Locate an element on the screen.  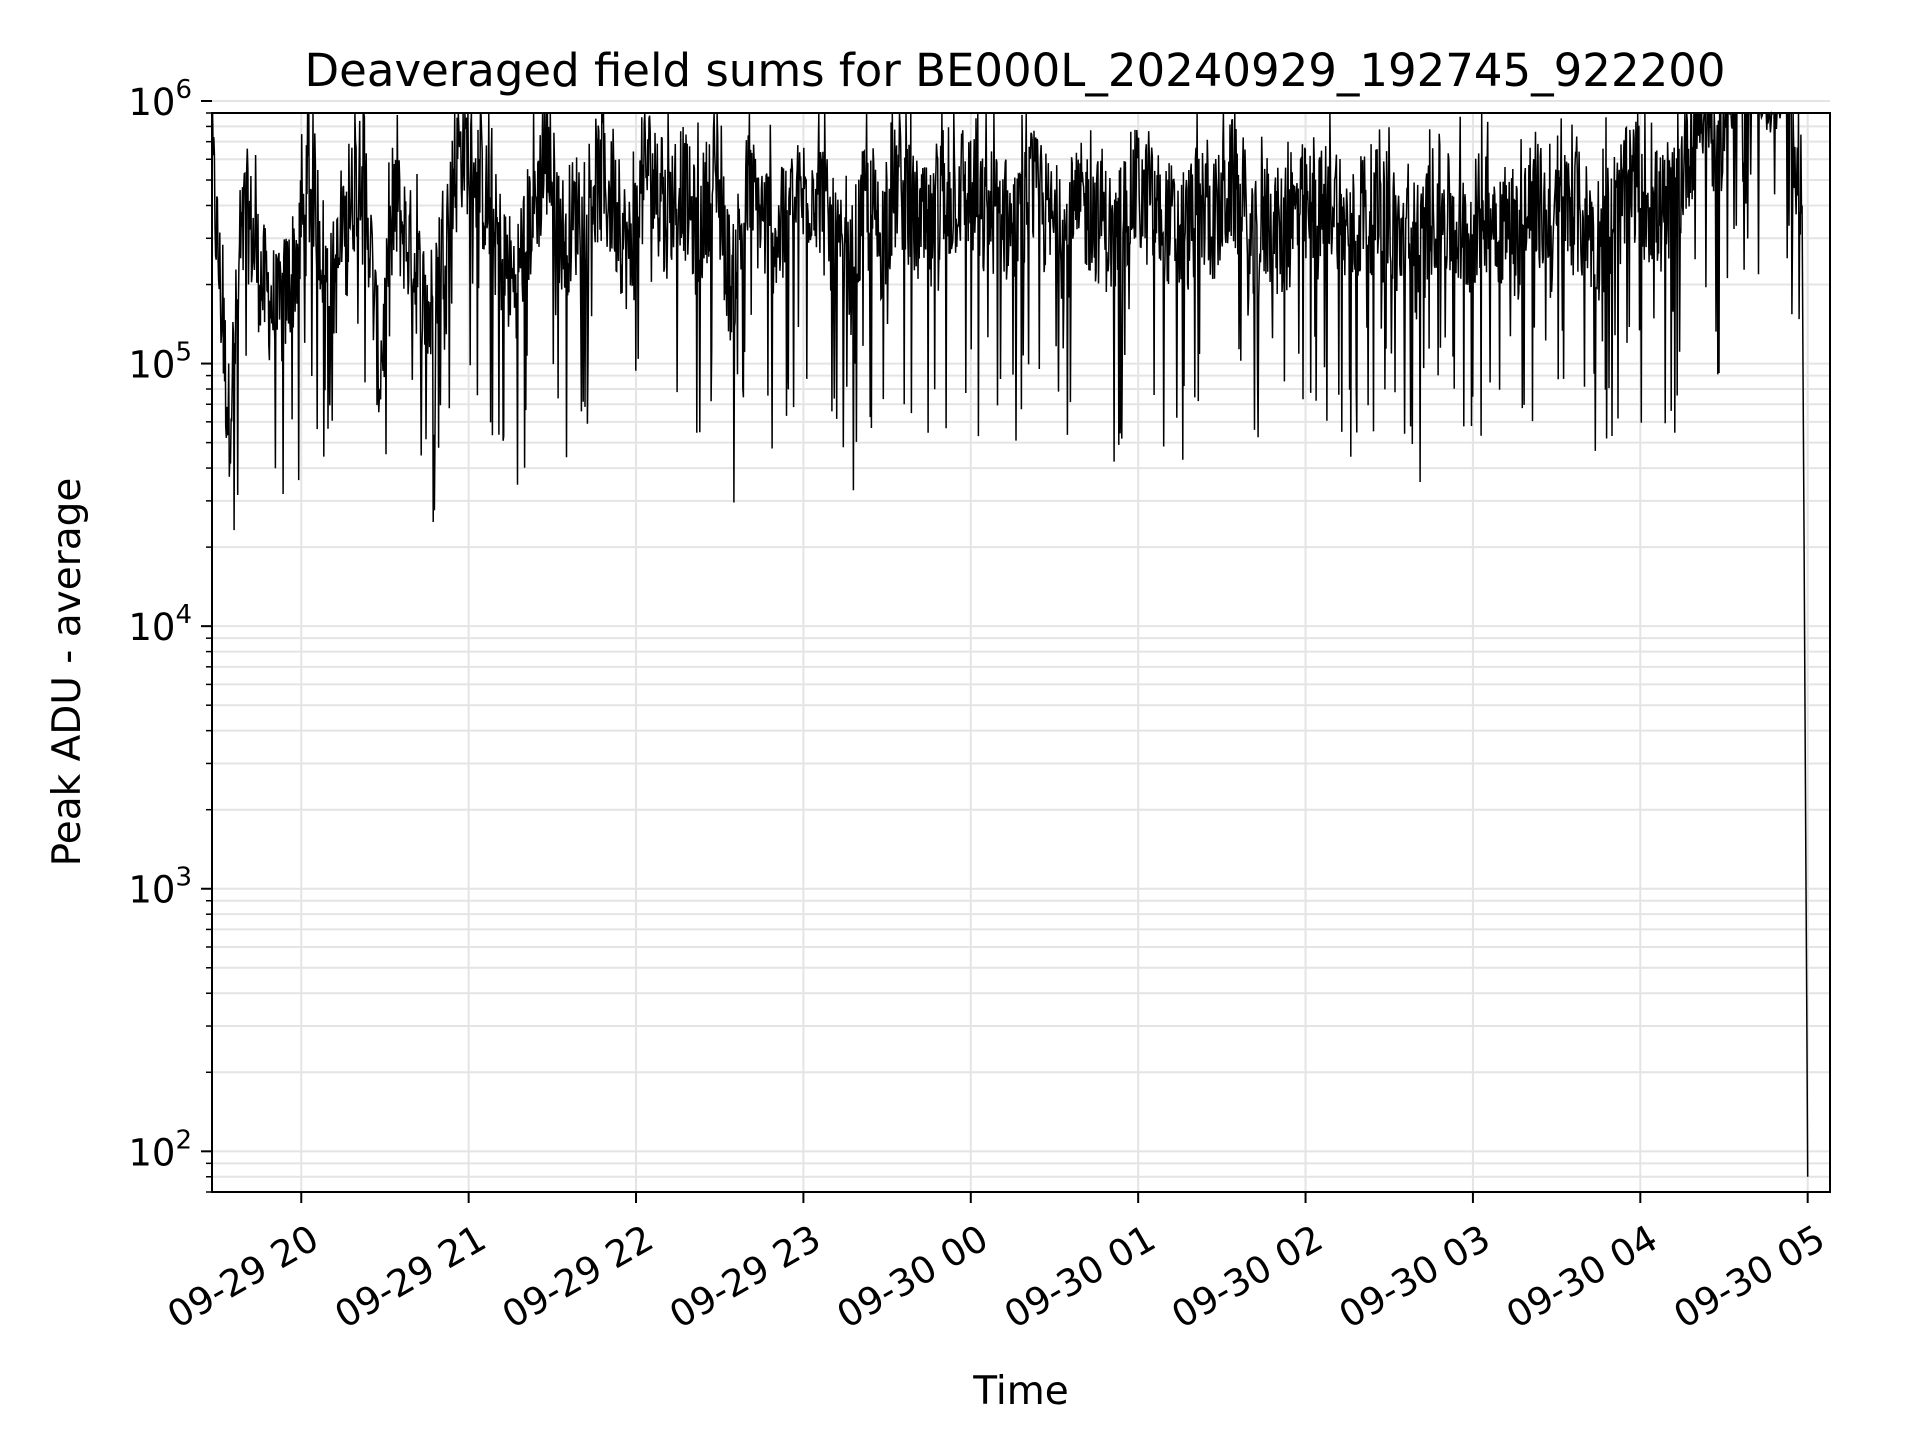
y-axis-label: Peak ADU - average is located at coordinates (67, 672).